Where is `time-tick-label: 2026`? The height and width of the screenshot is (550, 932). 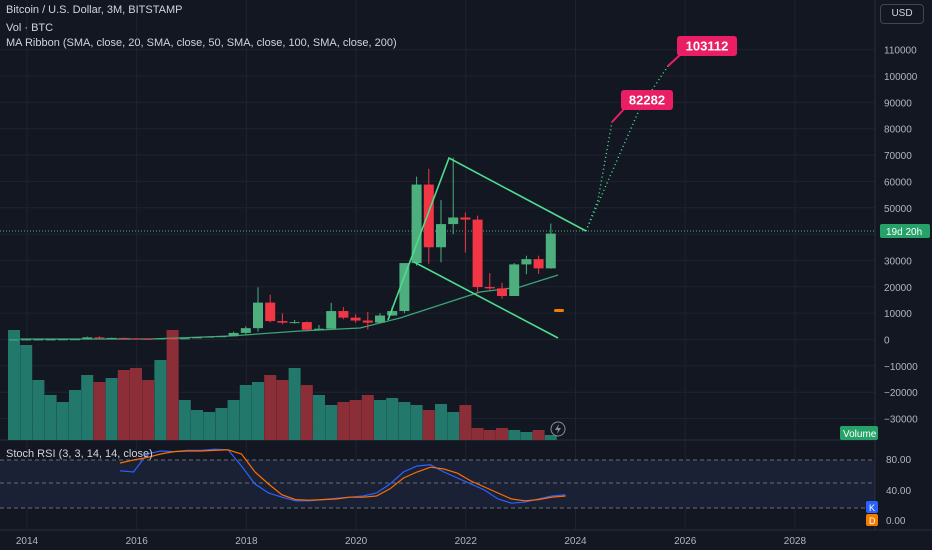
time-tick-label: 2026 is located at coordinates (685, 541).